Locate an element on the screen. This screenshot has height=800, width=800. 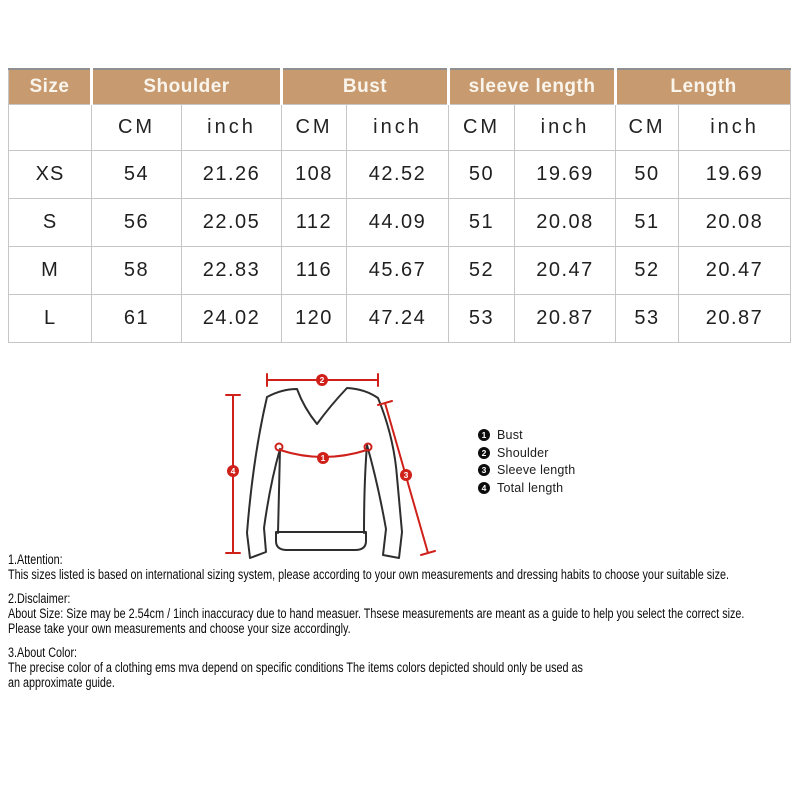
value-cell: 45.67 is located at coordinates (397, 270).